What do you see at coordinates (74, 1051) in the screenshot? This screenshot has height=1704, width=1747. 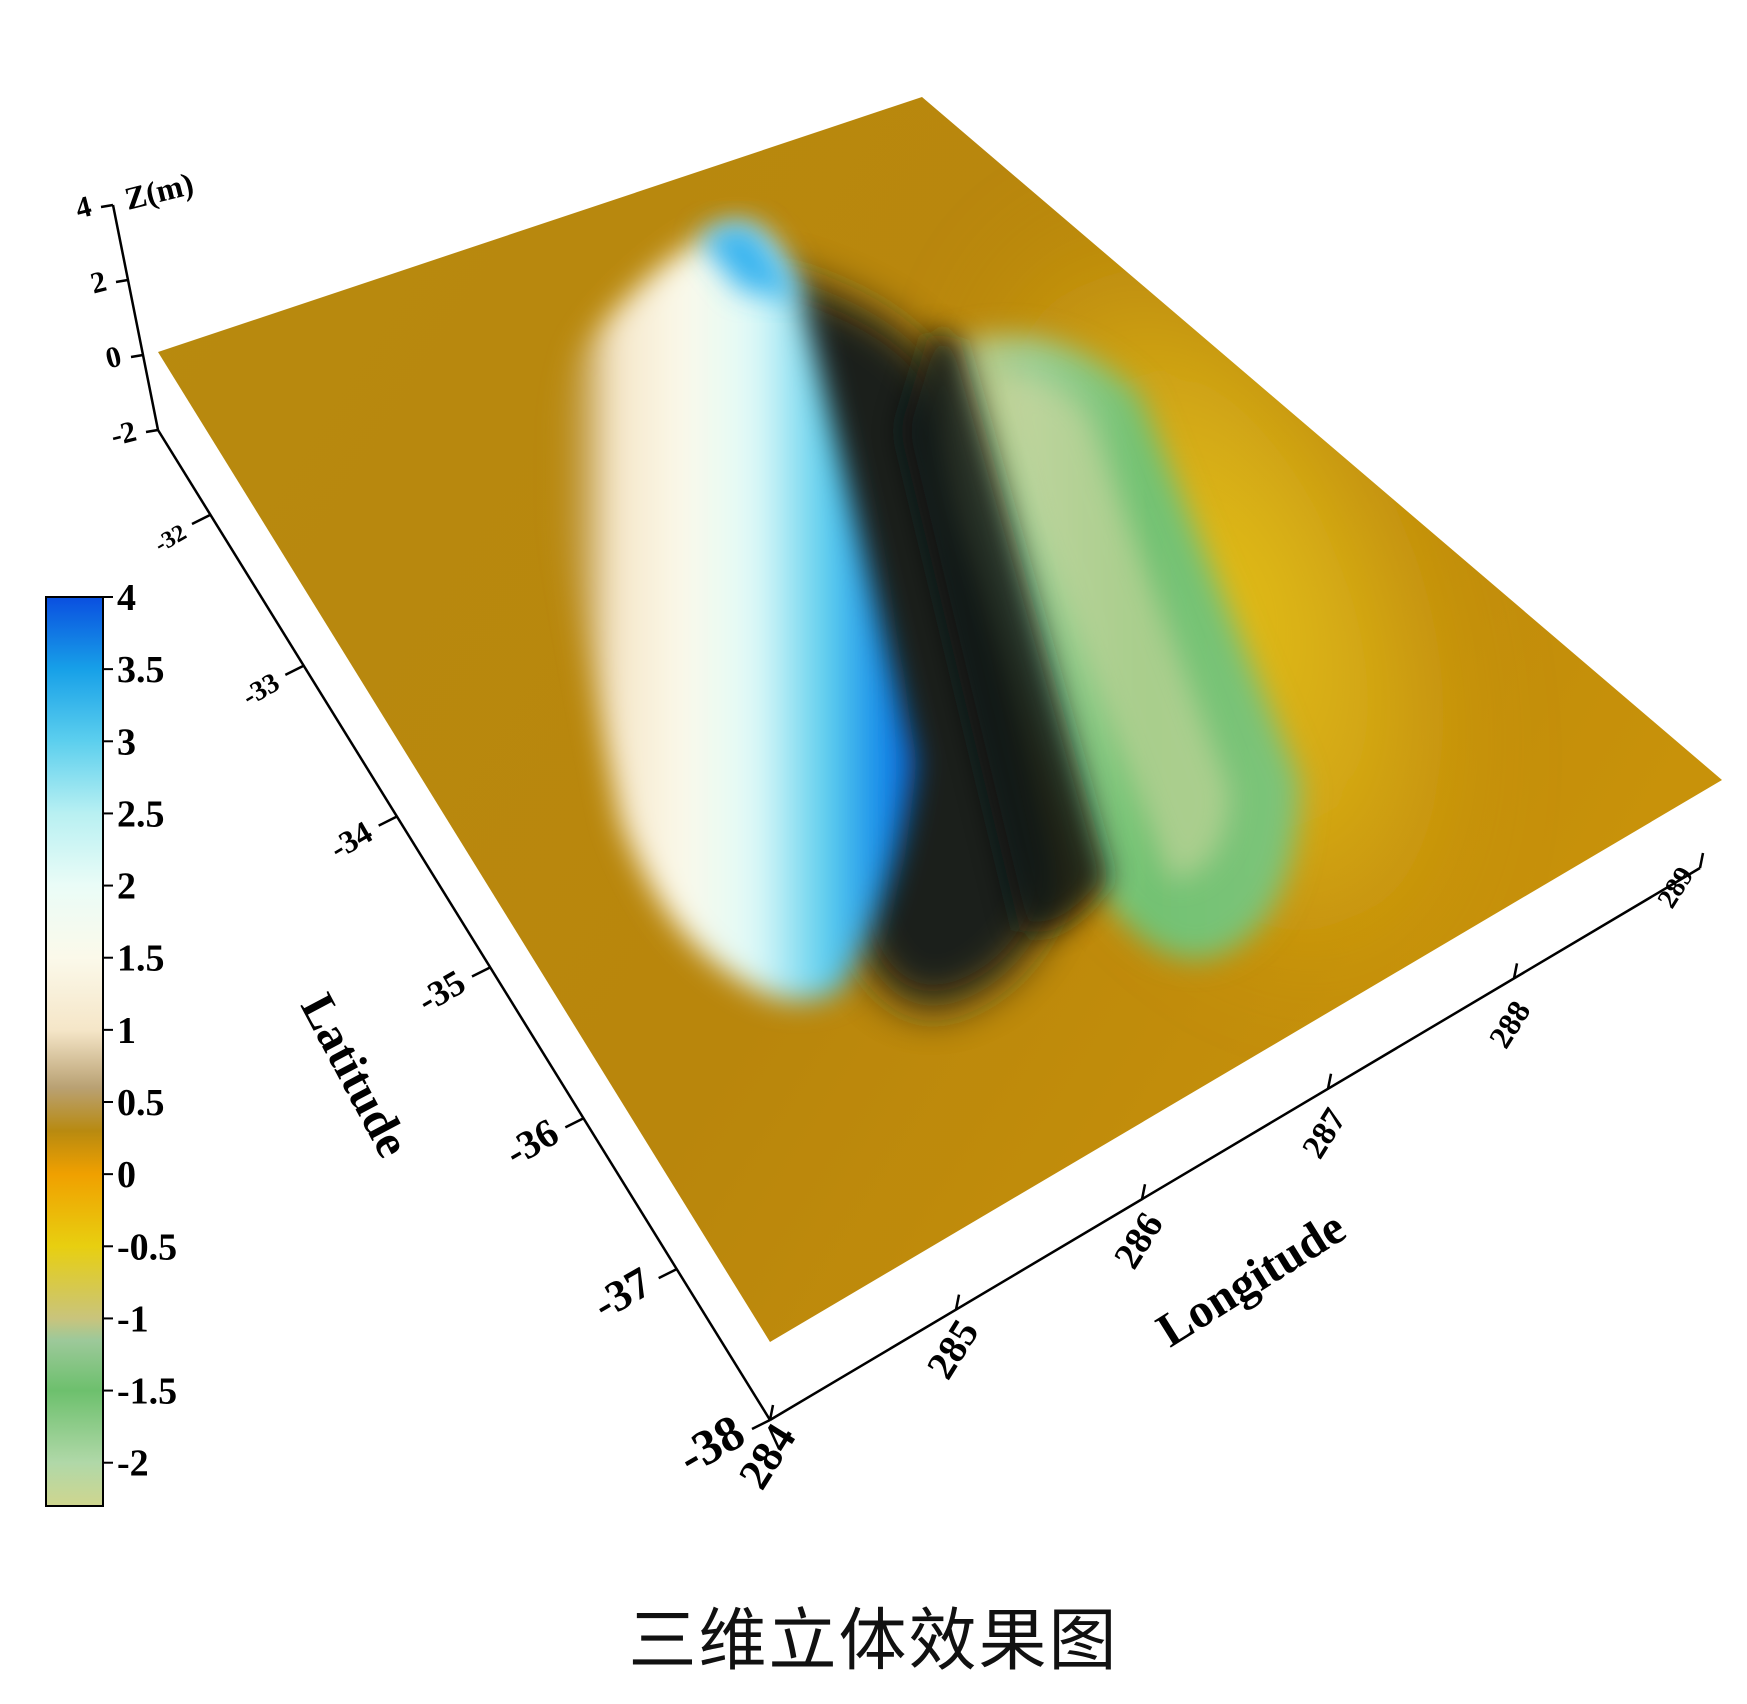 I see `colorbar-gradient` at bounding box center [74, 1051].